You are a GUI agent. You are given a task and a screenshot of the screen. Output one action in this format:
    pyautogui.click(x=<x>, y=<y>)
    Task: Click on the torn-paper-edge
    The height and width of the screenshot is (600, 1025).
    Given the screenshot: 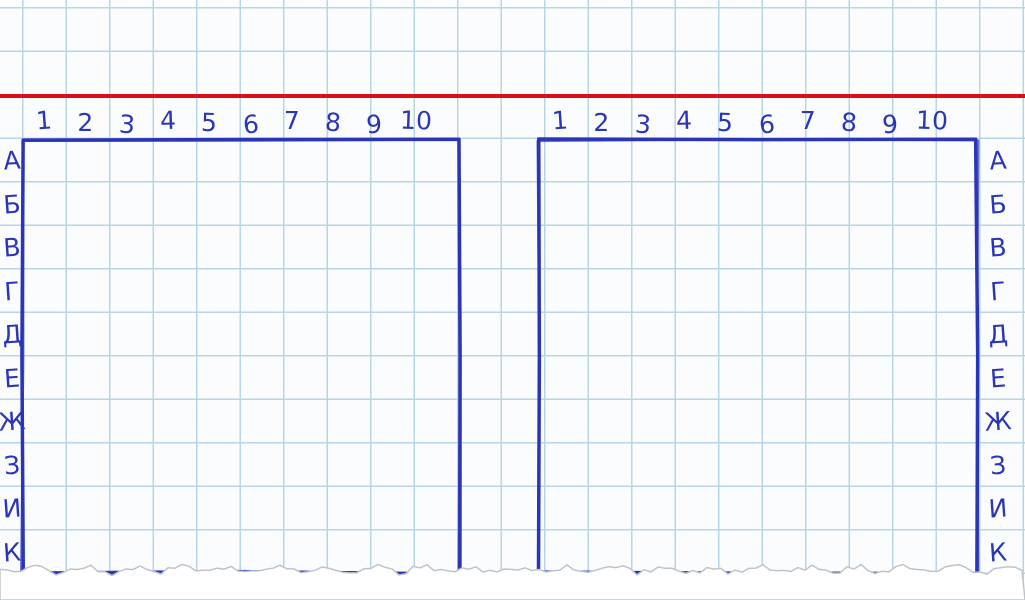 What is the action you would take?
    pyautogui.click(x=512, y=580)
    